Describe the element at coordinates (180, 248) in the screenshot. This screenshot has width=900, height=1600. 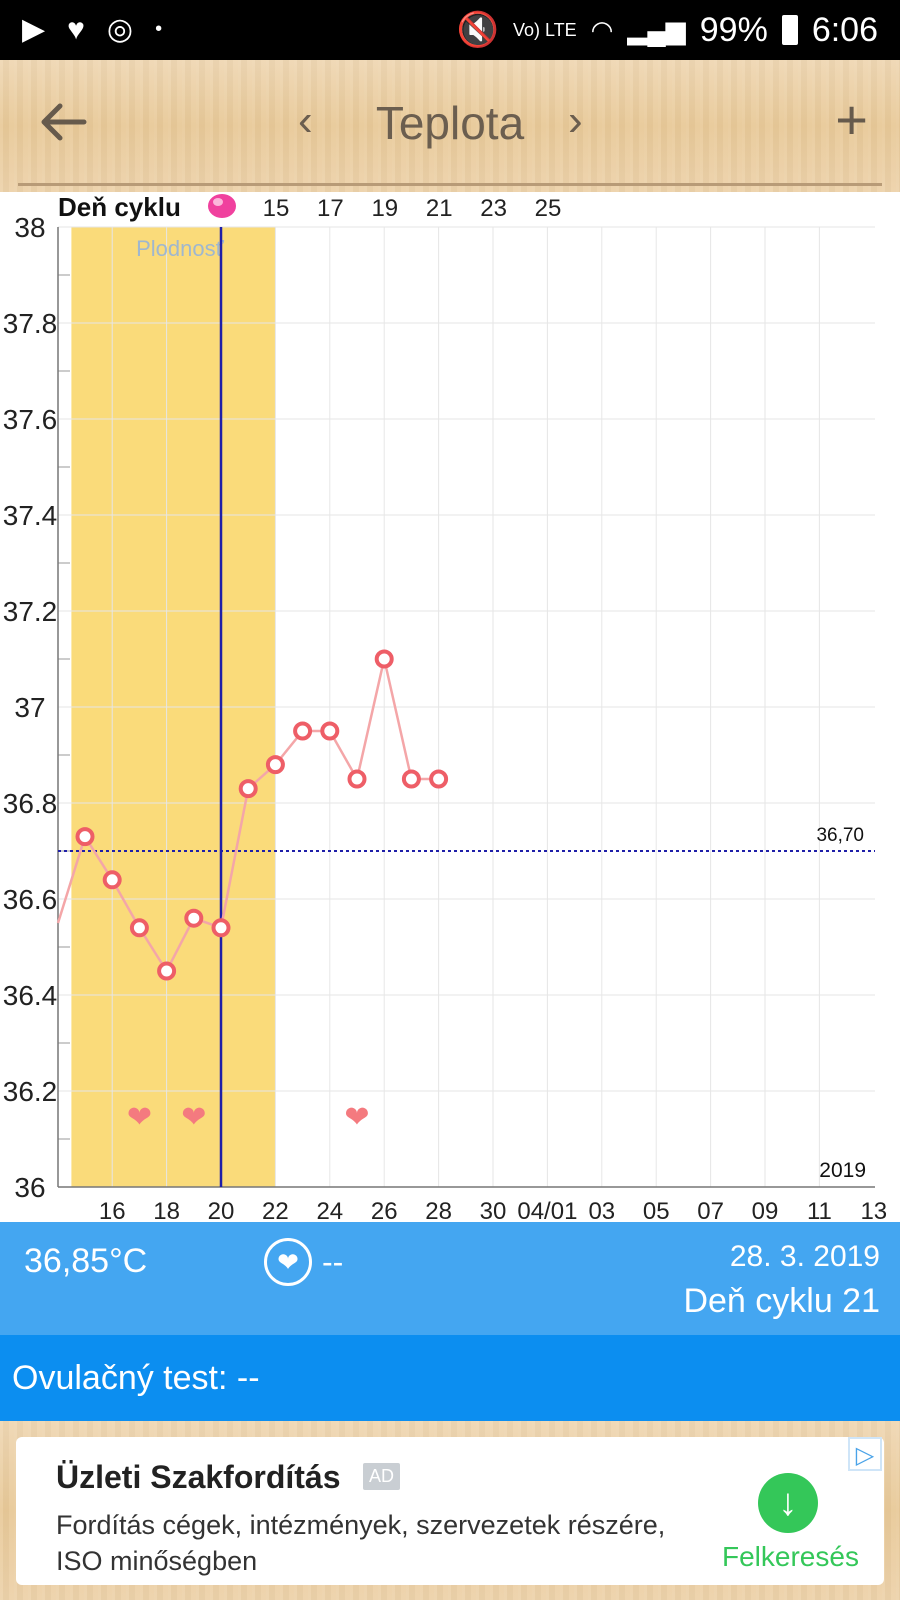
I see `fertile-label: Plodnosť` at that location.